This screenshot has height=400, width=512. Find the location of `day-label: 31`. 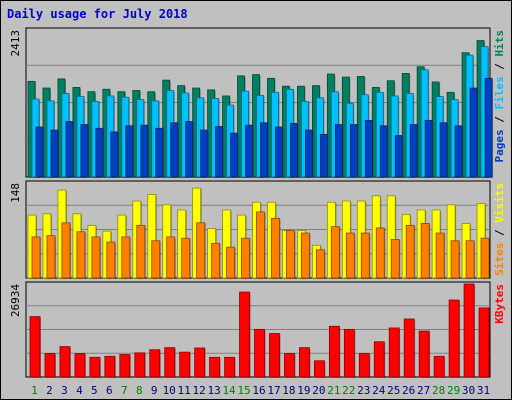

day-label: 31 is located at coordinates (483, 390).